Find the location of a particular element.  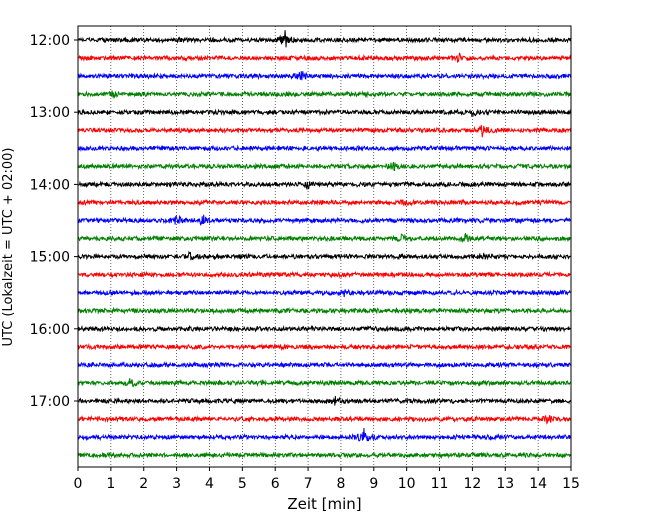

x-tick-label: 15 is located at coordinates (571, 484).